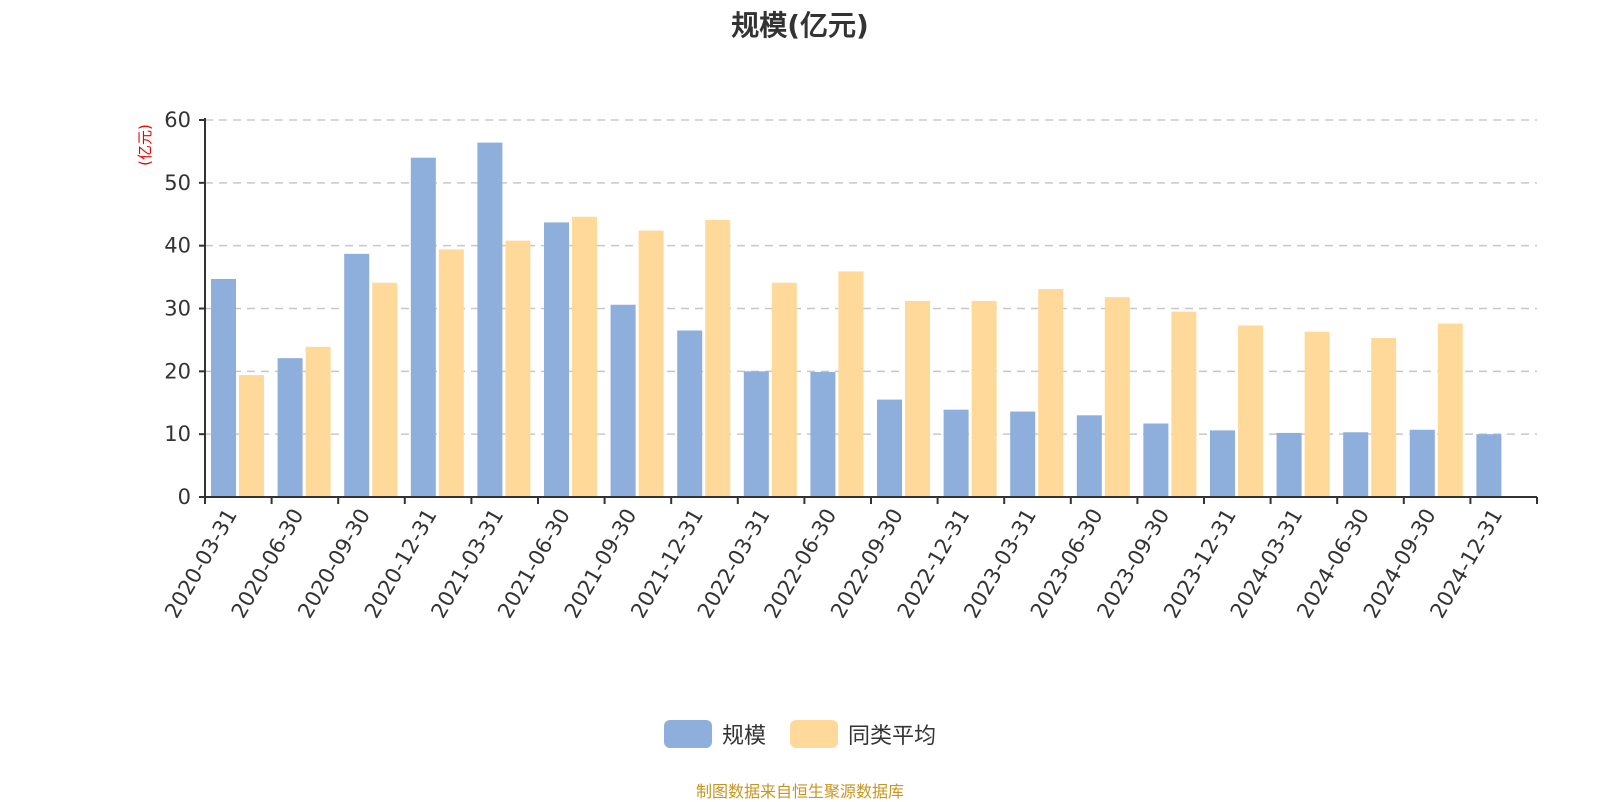 Image resolution: width=1600 pixels, height=802 pixels. Describe the element at coordinates (687, 734) in the screenshot. I see `legend-swatch-scale` at that location.